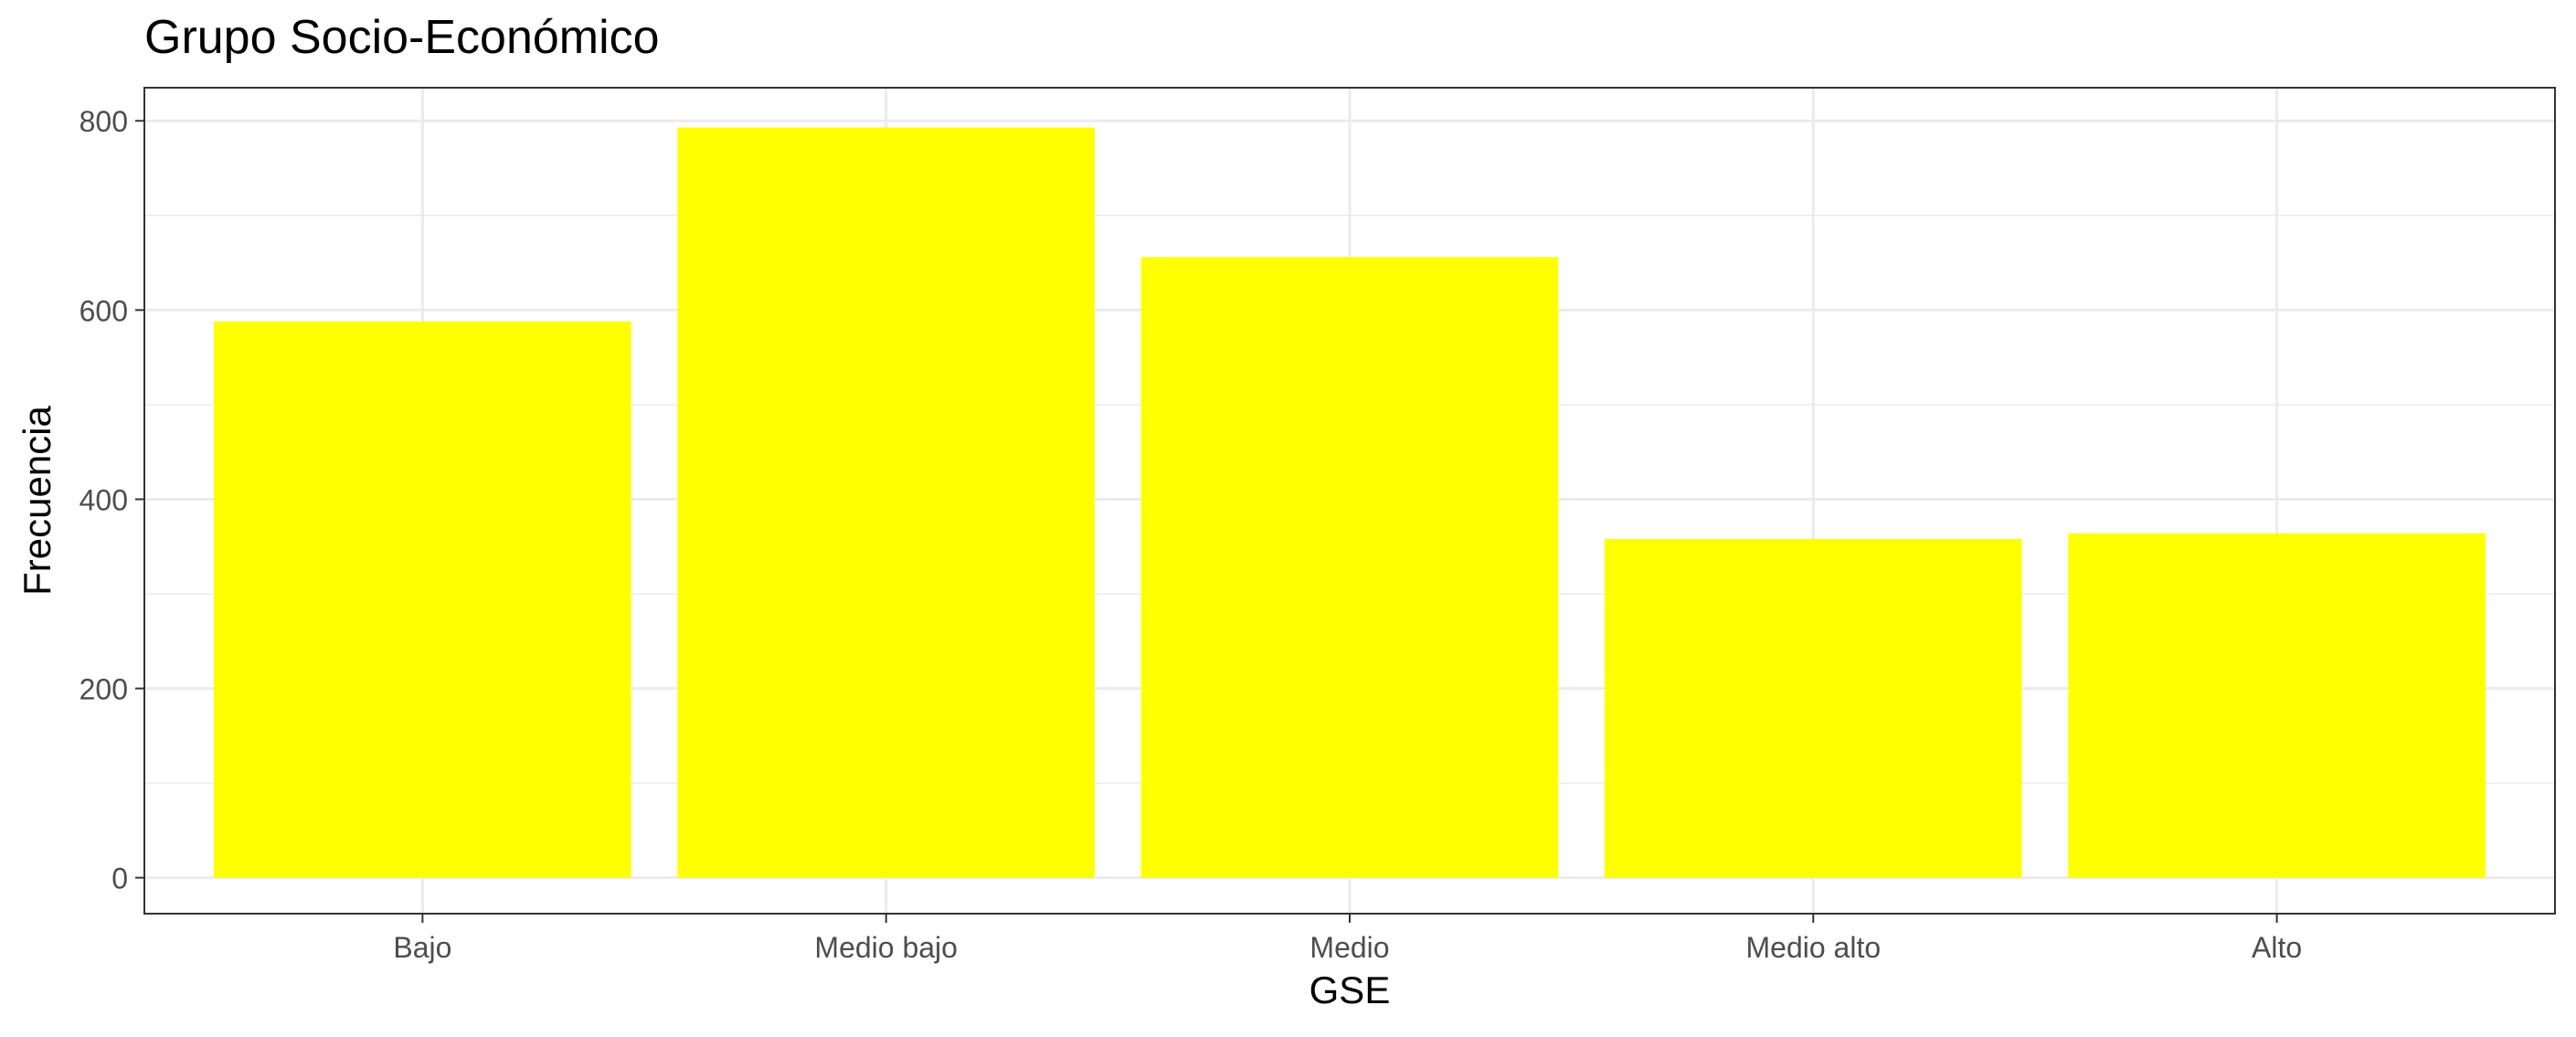 The width and height of the screenshot is (2576, 1037). Describe the element at coordinates (402, 37) in the screenshot. I see `chart-title: Grupo Socio-Económico` at that location.